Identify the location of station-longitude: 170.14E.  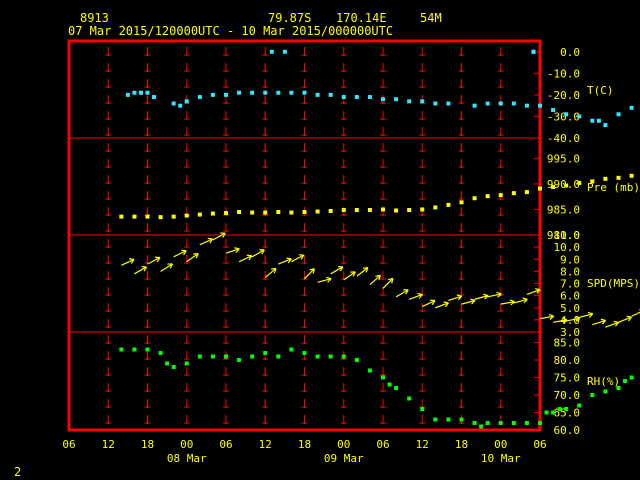
(361, 18).